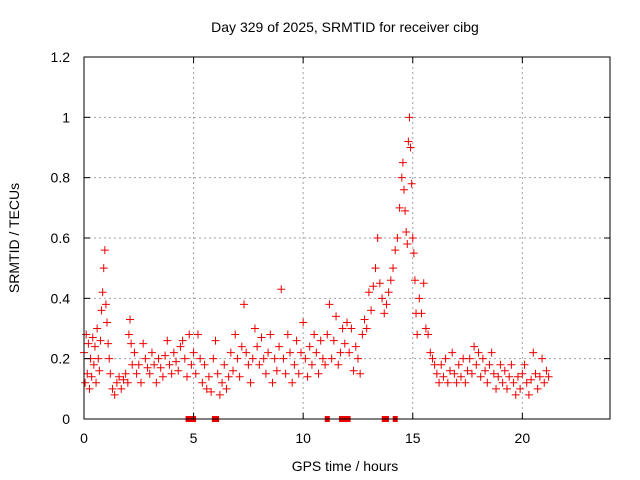 The width and height of the screenshot is (640, 480). What do you see at coordinates (61, 298) in the screenshot?
I see `y-tick-label: 0.4` at bounding box center [61, 298].